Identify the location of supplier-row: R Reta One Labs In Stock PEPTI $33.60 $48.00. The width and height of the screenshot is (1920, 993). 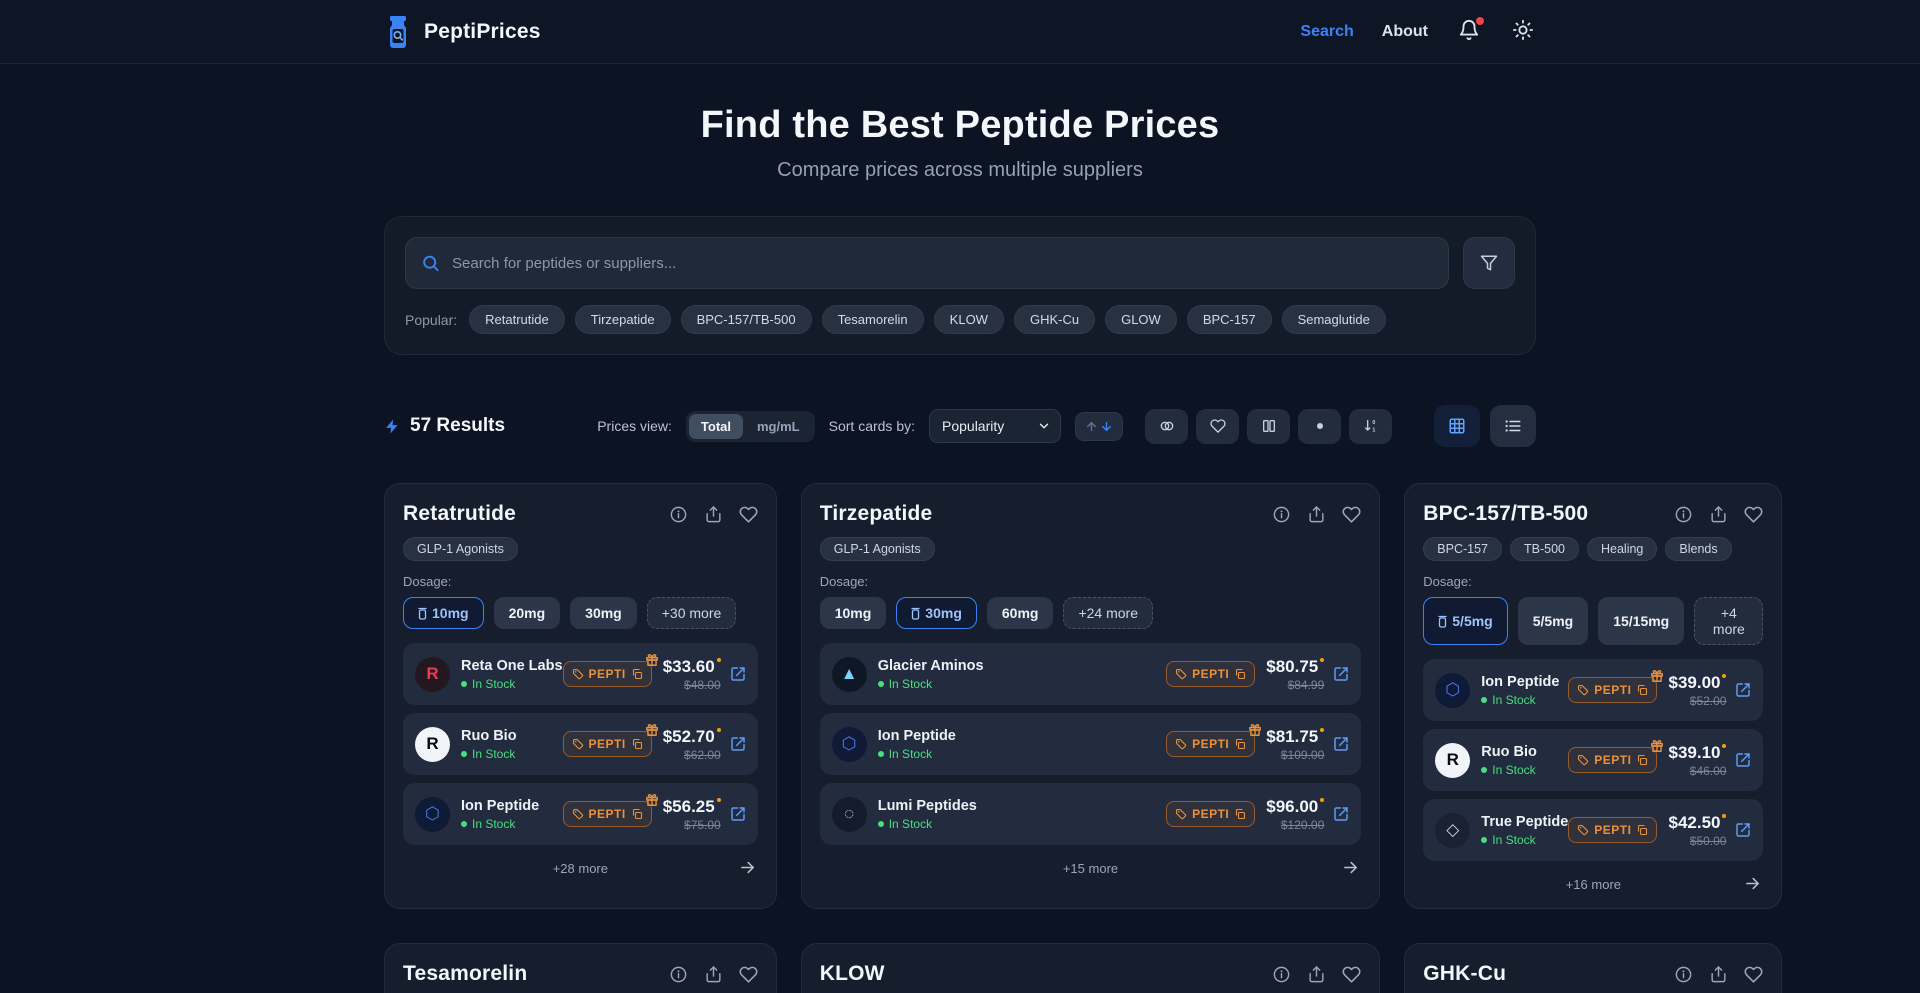
(580, 674).